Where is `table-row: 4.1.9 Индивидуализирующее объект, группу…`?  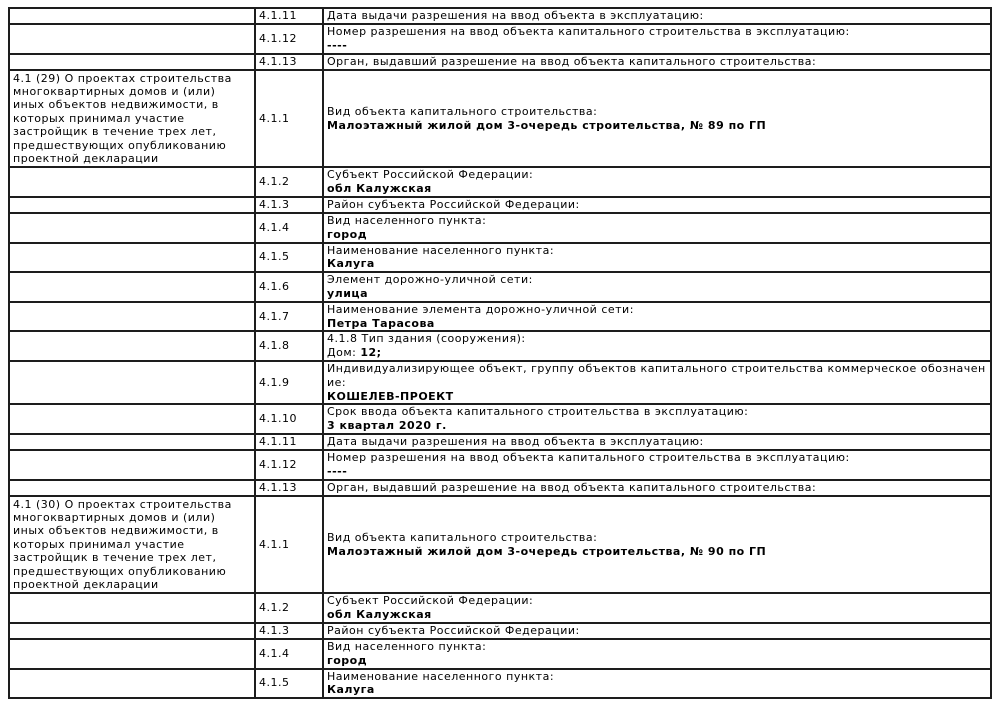
table-row: 4.1.9 Индивидуализирующее объект, группу… is located at coordinates (500, 382).